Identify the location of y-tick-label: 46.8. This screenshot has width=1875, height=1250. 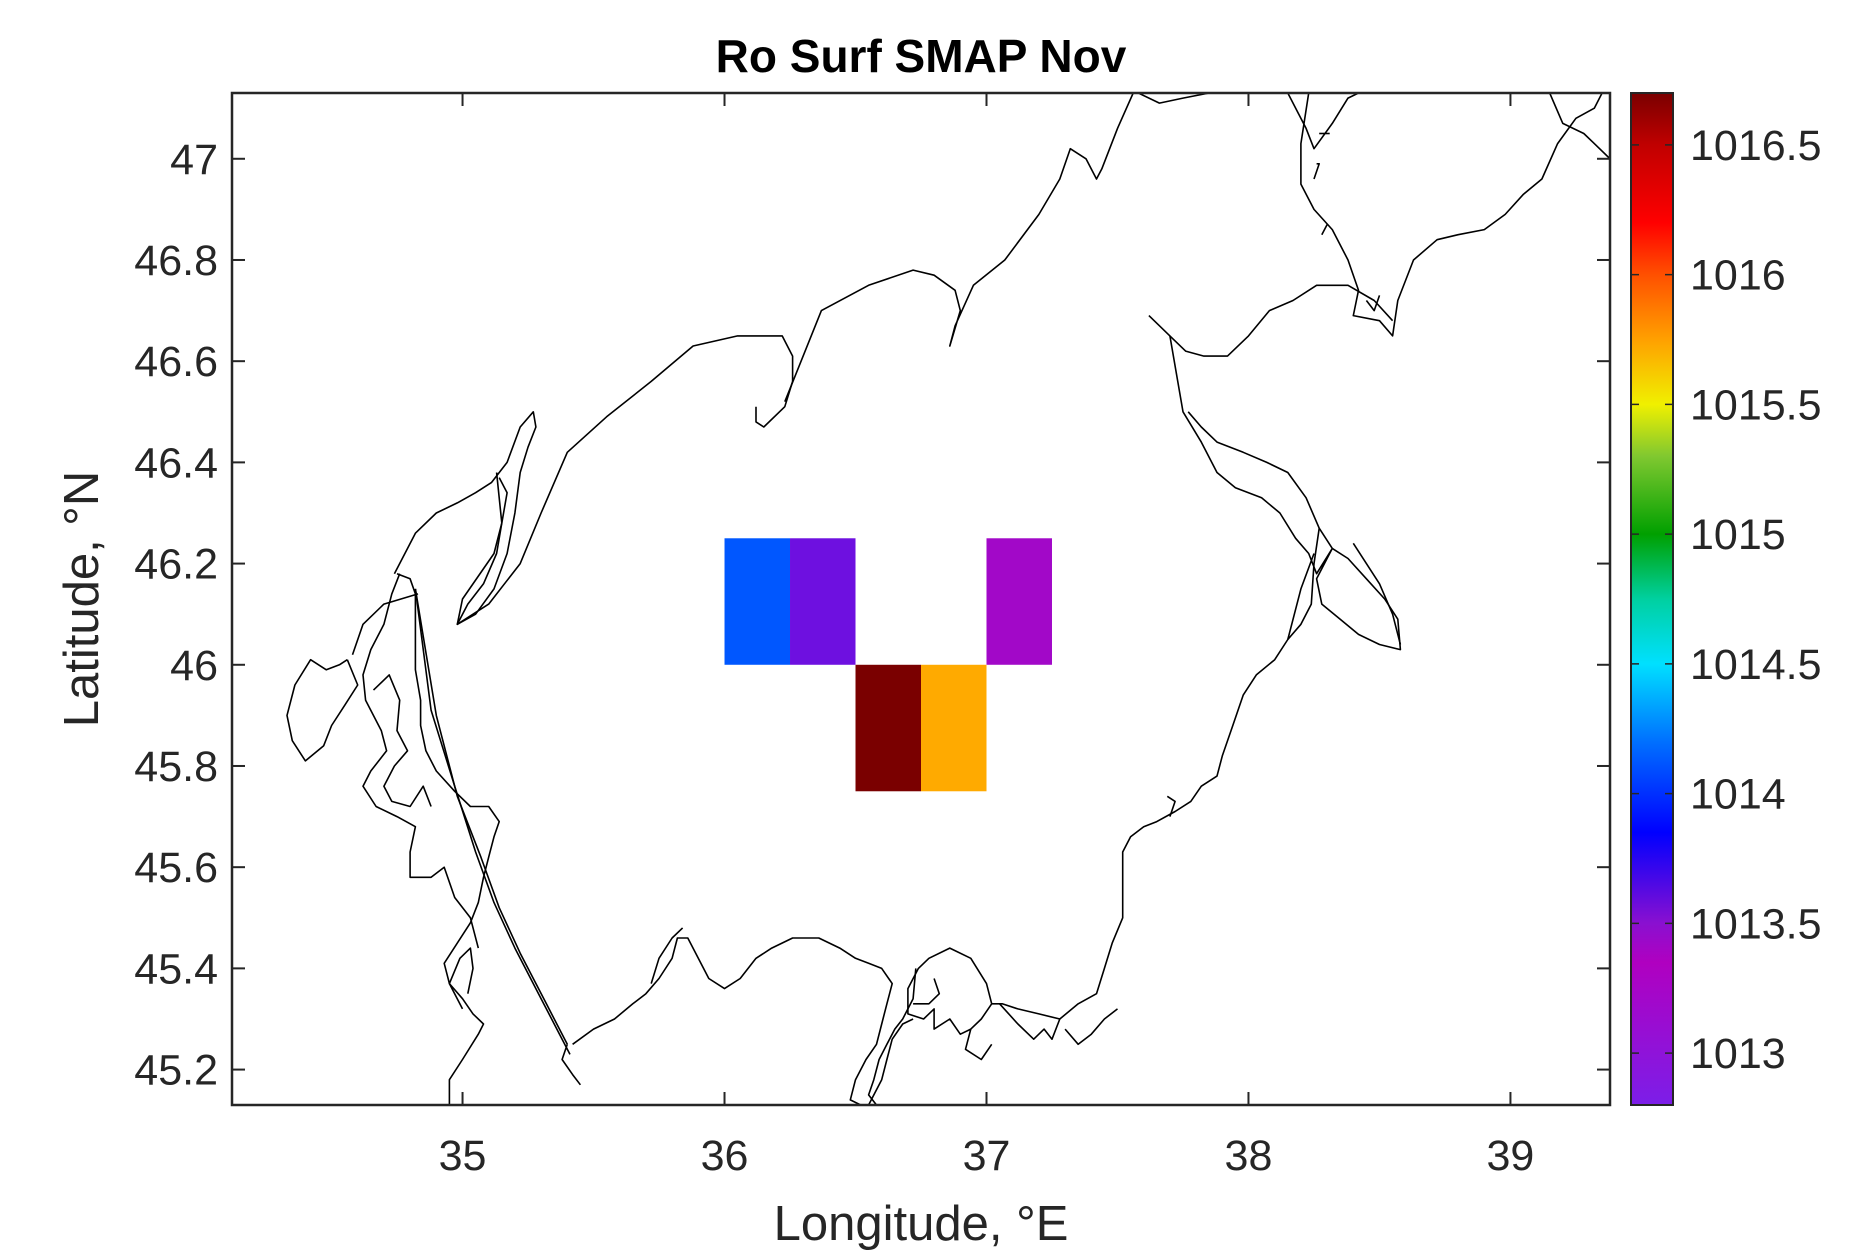
(176, 261).